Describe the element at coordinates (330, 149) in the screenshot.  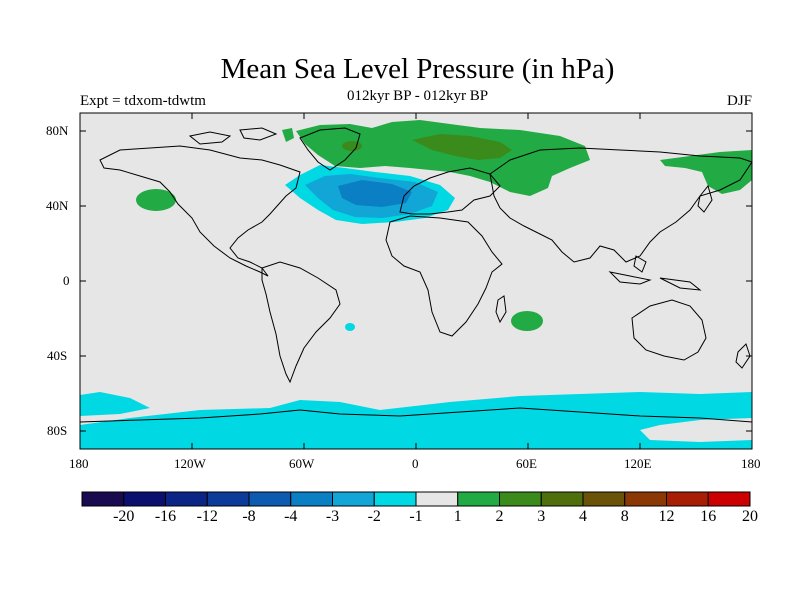
I see `coast-greenland` at that location.